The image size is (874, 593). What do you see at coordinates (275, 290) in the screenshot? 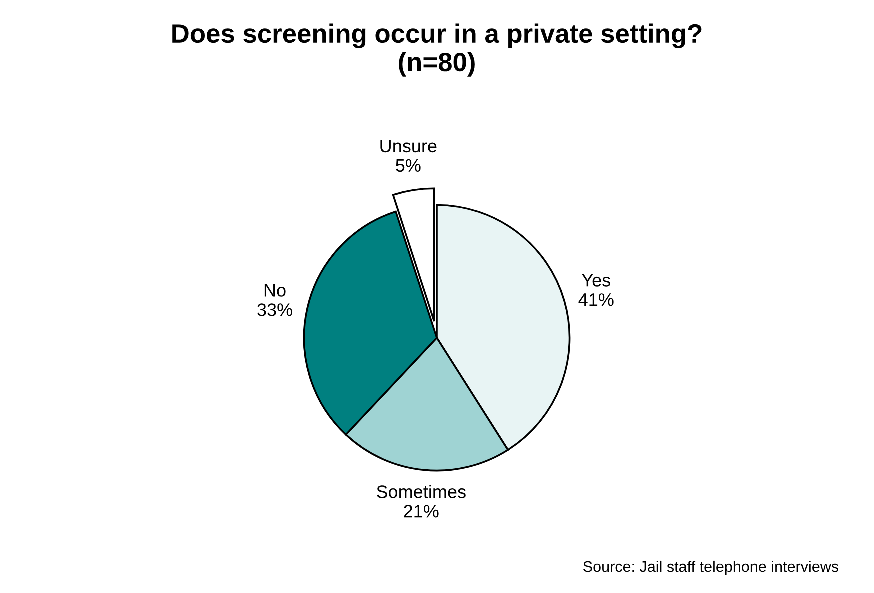
I see `slice-label: No` at bounding box center [275, 290].